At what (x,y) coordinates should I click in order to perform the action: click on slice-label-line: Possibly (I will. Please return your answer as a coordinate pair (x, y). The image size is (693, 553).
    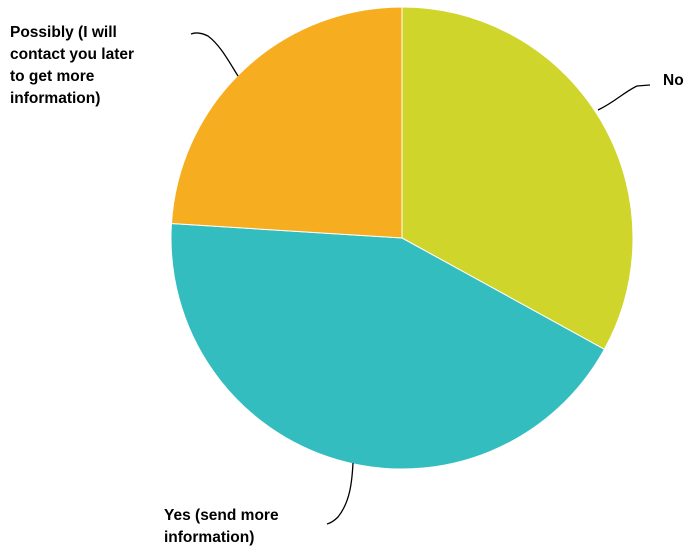
    Looking at the image, I should click on (63, 32).